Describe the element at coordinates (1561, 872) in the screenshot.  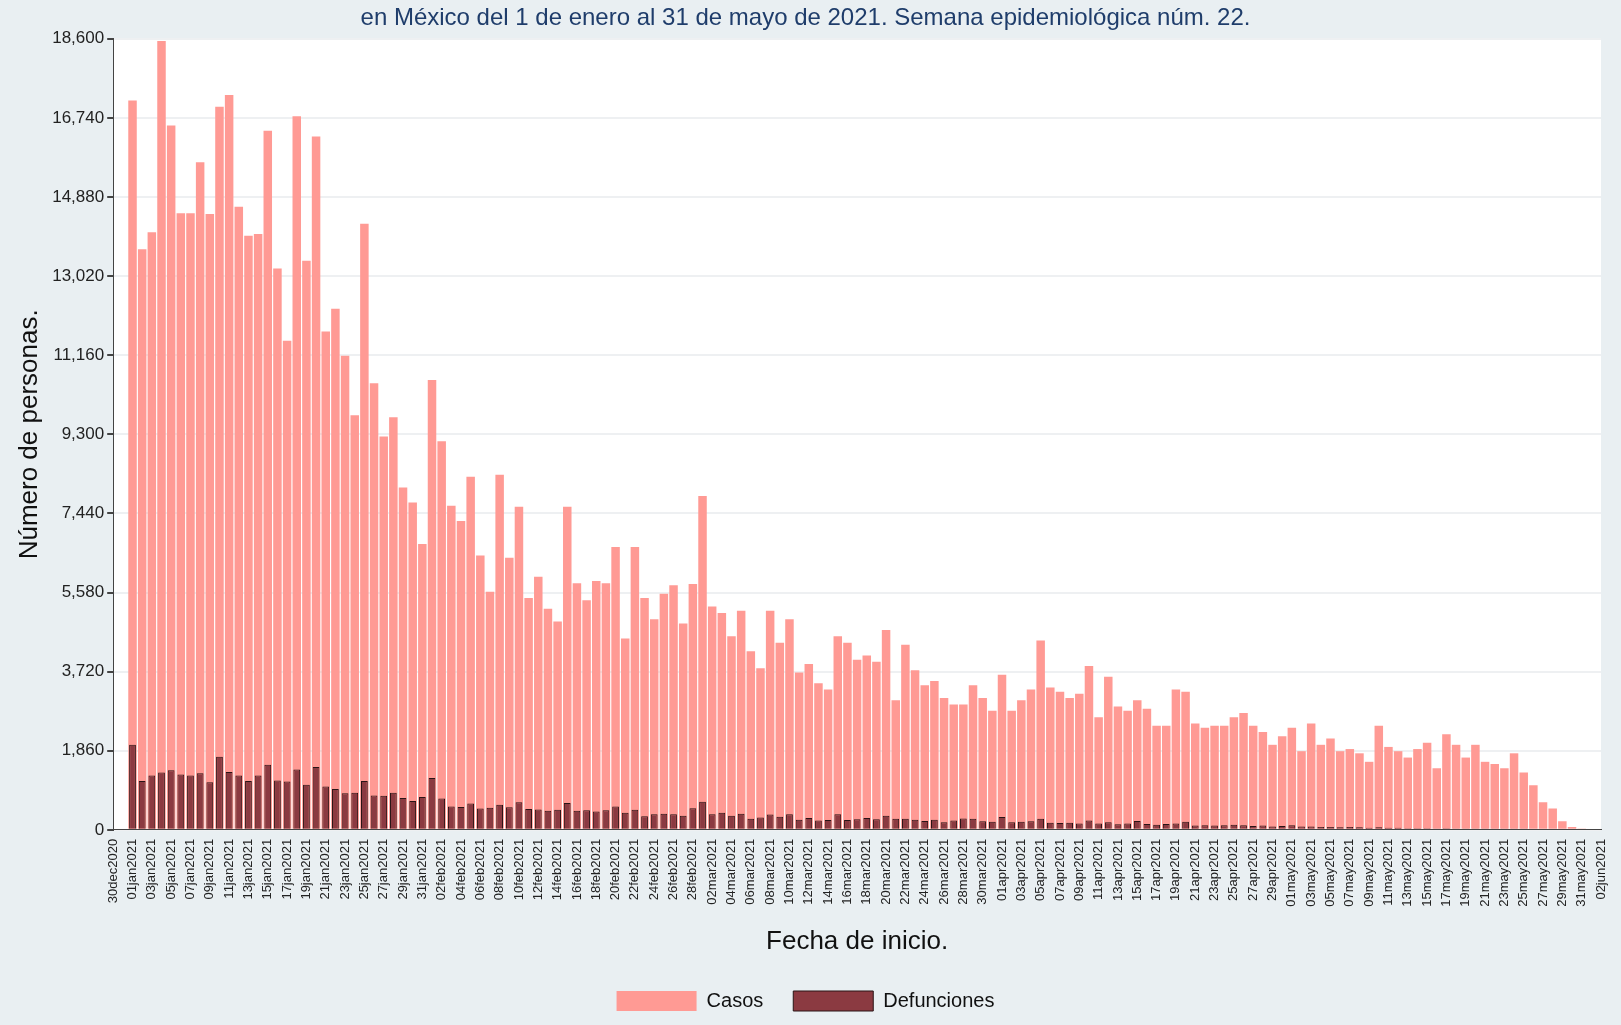
I see `x-tick-label: 29may2021` at that location.